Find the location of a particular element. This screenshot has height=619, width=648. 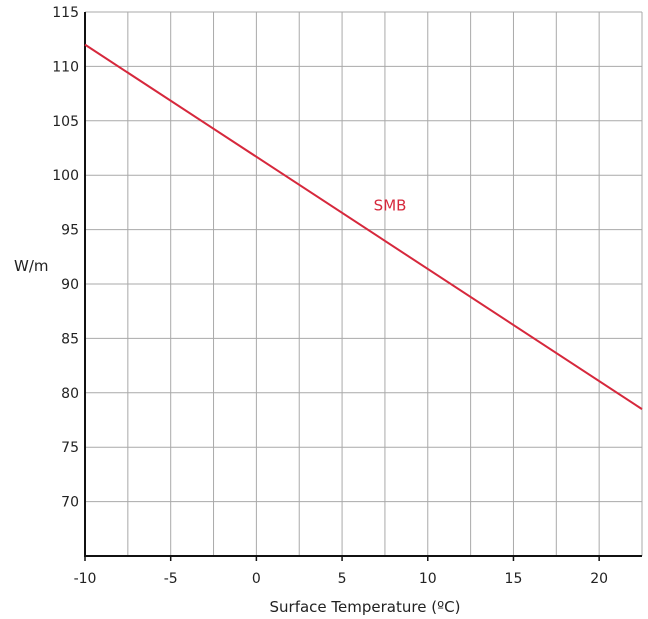

series-label: SMB is located at coordinates (390, 206).